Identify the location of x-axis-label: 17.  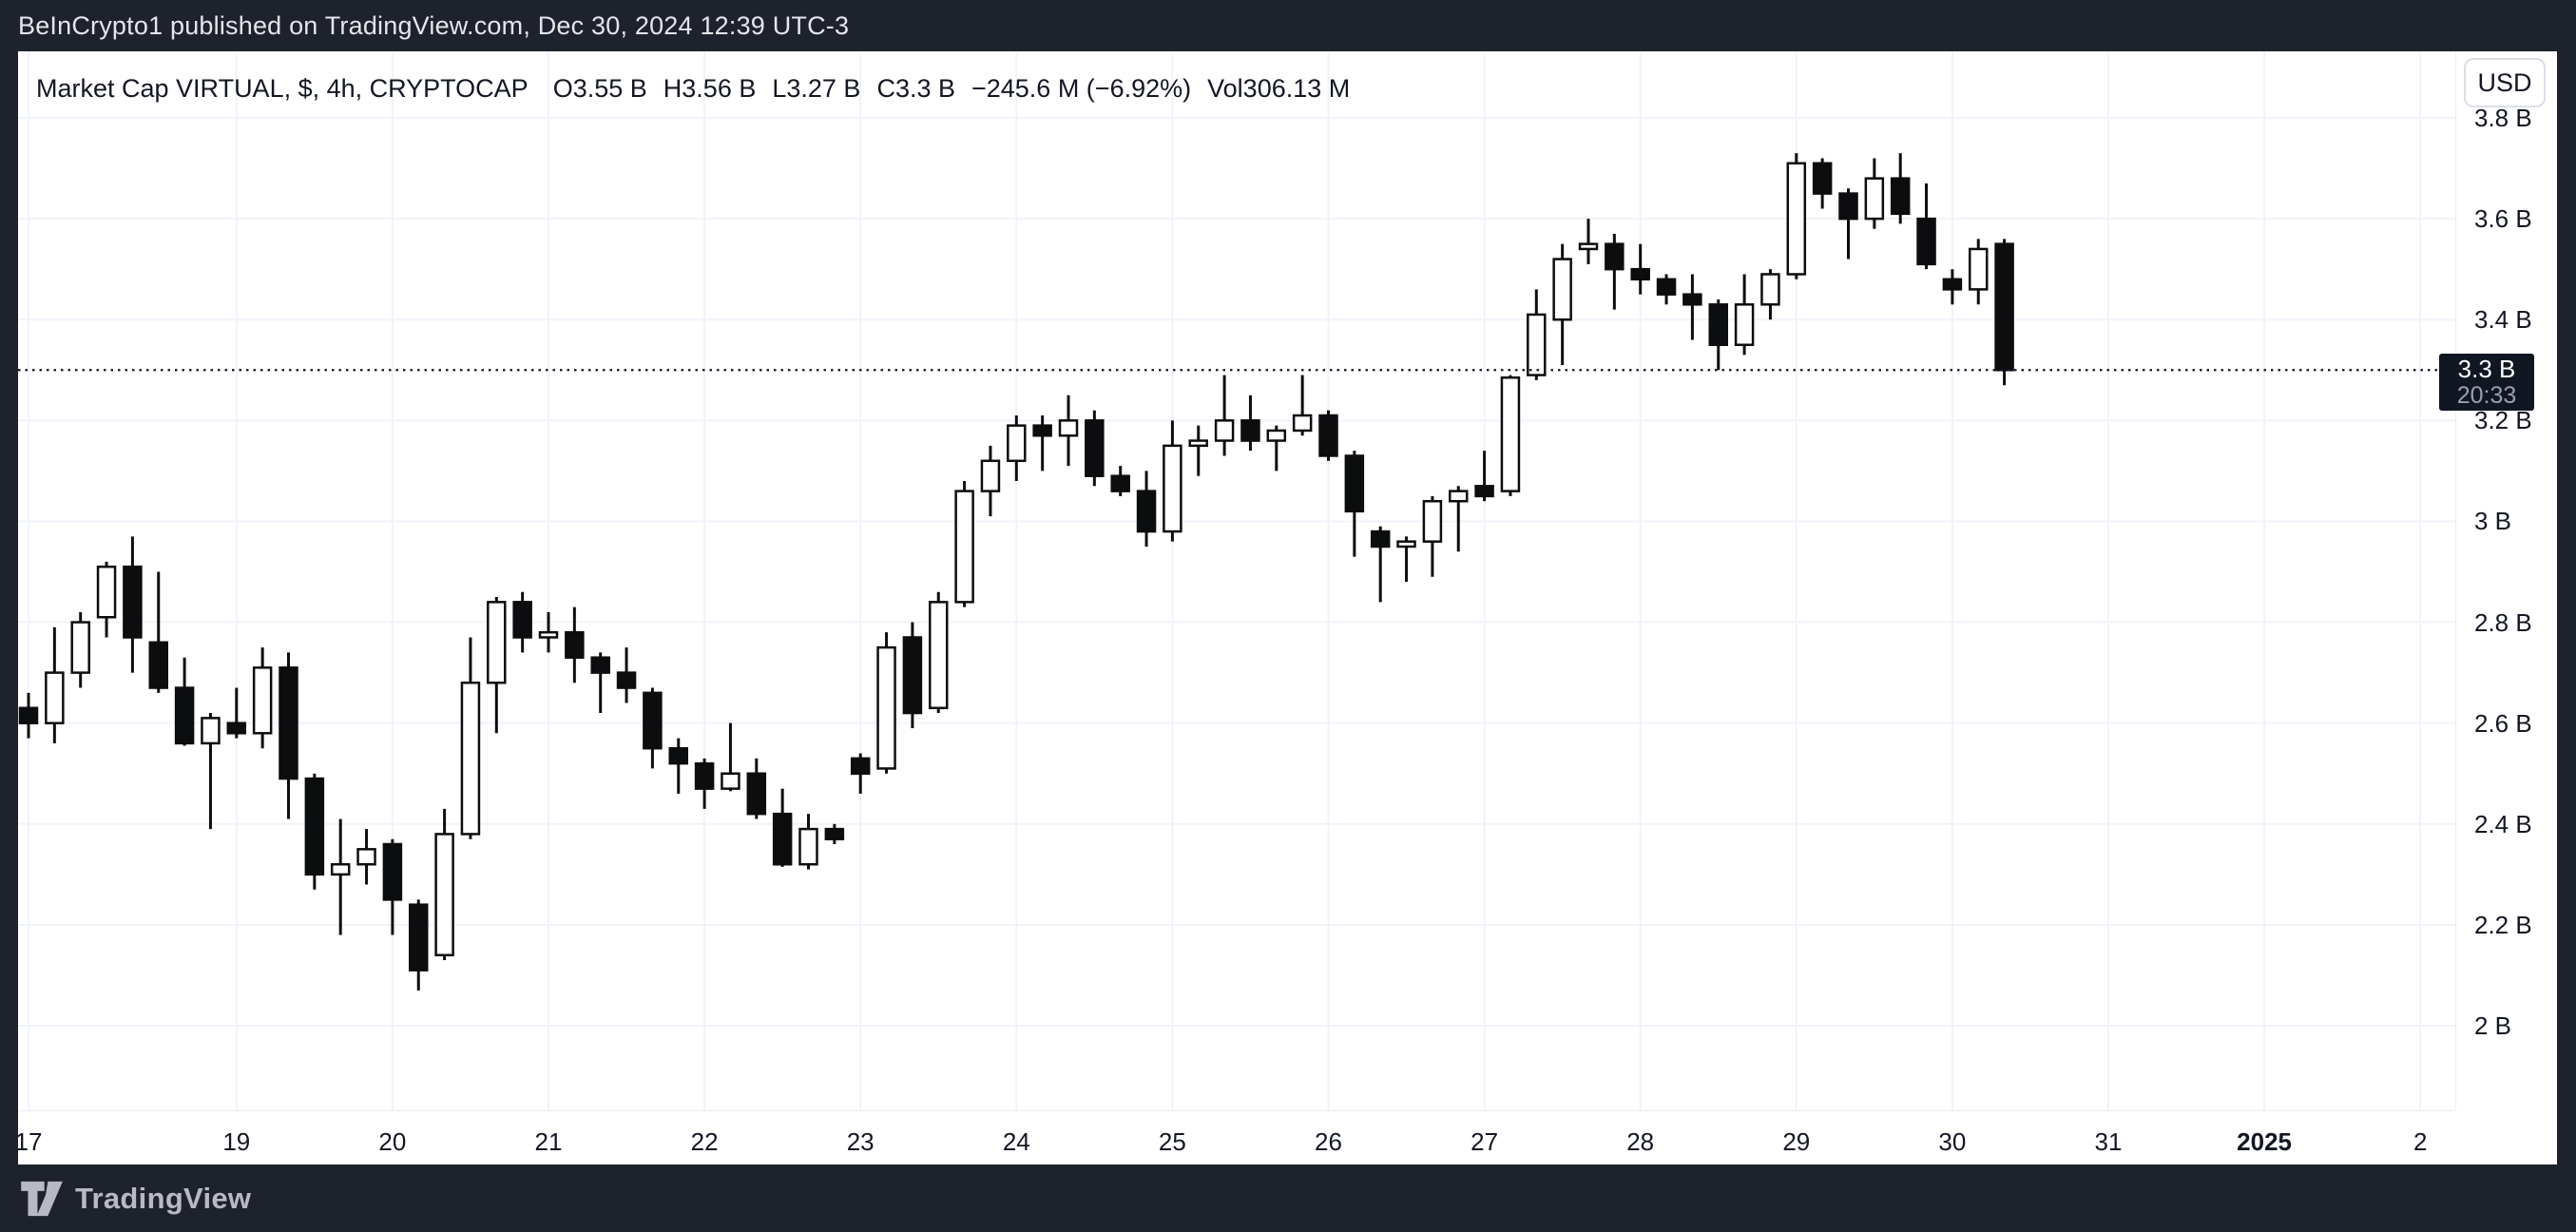
(31, 1142).